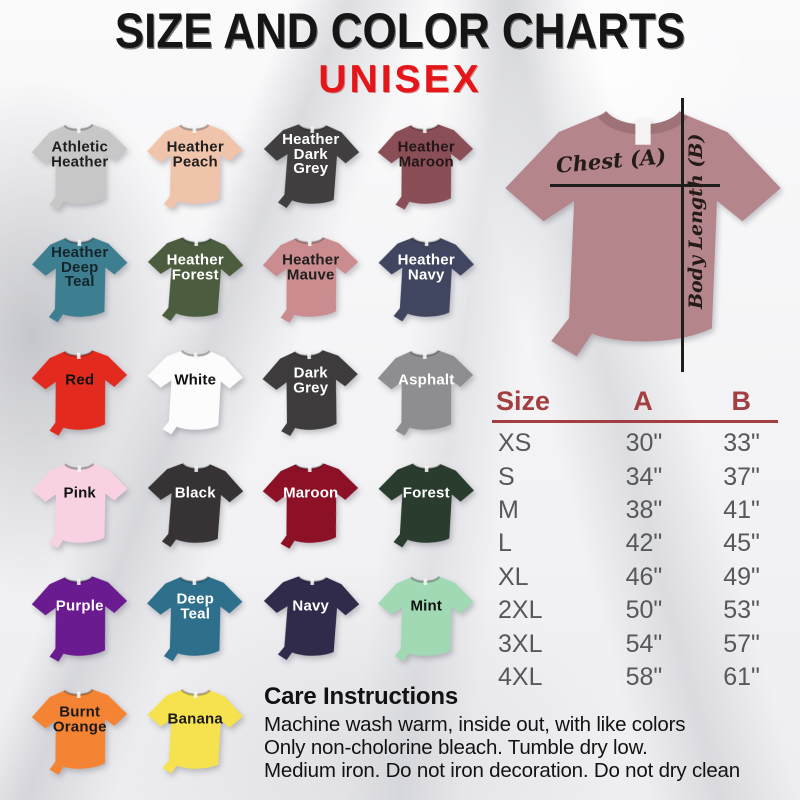 This screenshot has width=800, height=800. I want to click on shirt-color-swatch: Heather Deep Teal, so click(80, 279).